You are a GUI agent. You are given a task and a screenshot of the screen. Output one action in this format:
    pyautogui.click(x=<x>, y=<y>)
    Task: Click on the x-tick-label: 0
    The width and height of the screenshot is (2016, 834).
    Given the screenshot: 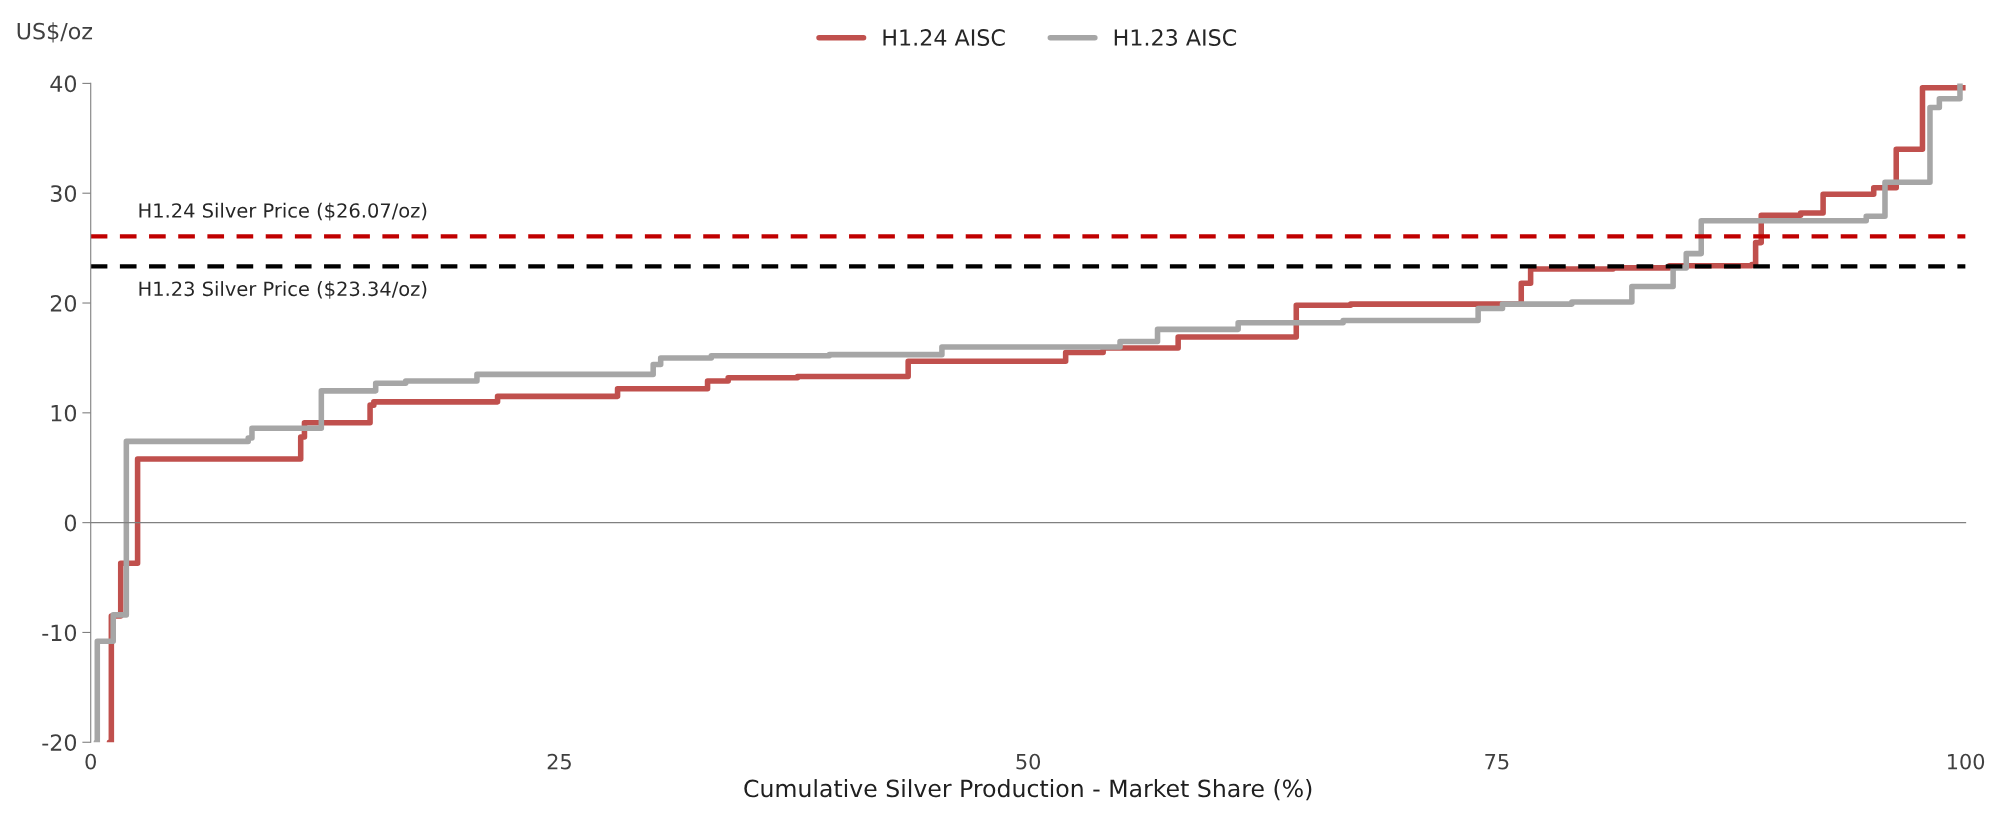 What is the action you would take?
    pyautogui.click(x=90, y=761)
    